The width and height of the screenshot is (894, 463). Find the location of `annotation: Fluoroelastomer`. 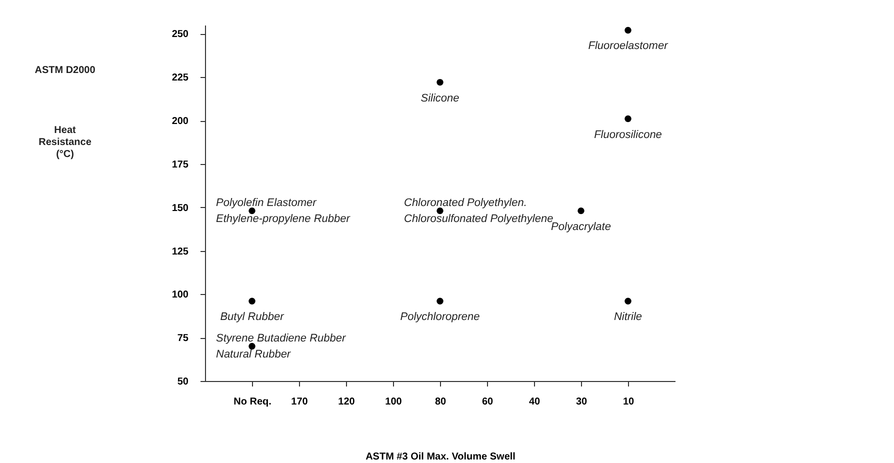

annotation: Fluoroelastomer is located at coordinates (629, 46).